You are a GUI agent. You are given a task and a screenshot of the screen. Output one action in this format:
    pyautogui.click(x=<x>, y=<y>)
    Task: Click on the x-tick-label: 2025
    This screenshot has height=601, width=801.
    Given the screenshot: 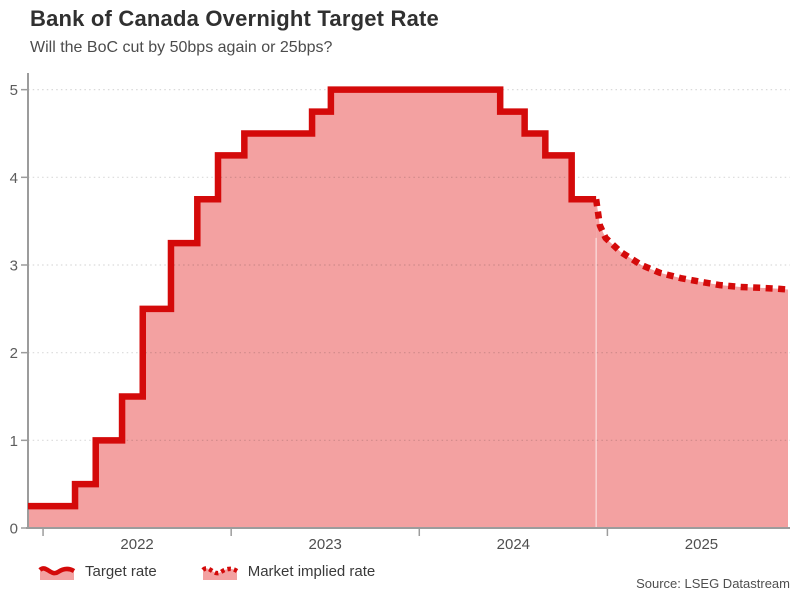 What is the action you would take?
    pyautogui.click(x=701, y=544)
    